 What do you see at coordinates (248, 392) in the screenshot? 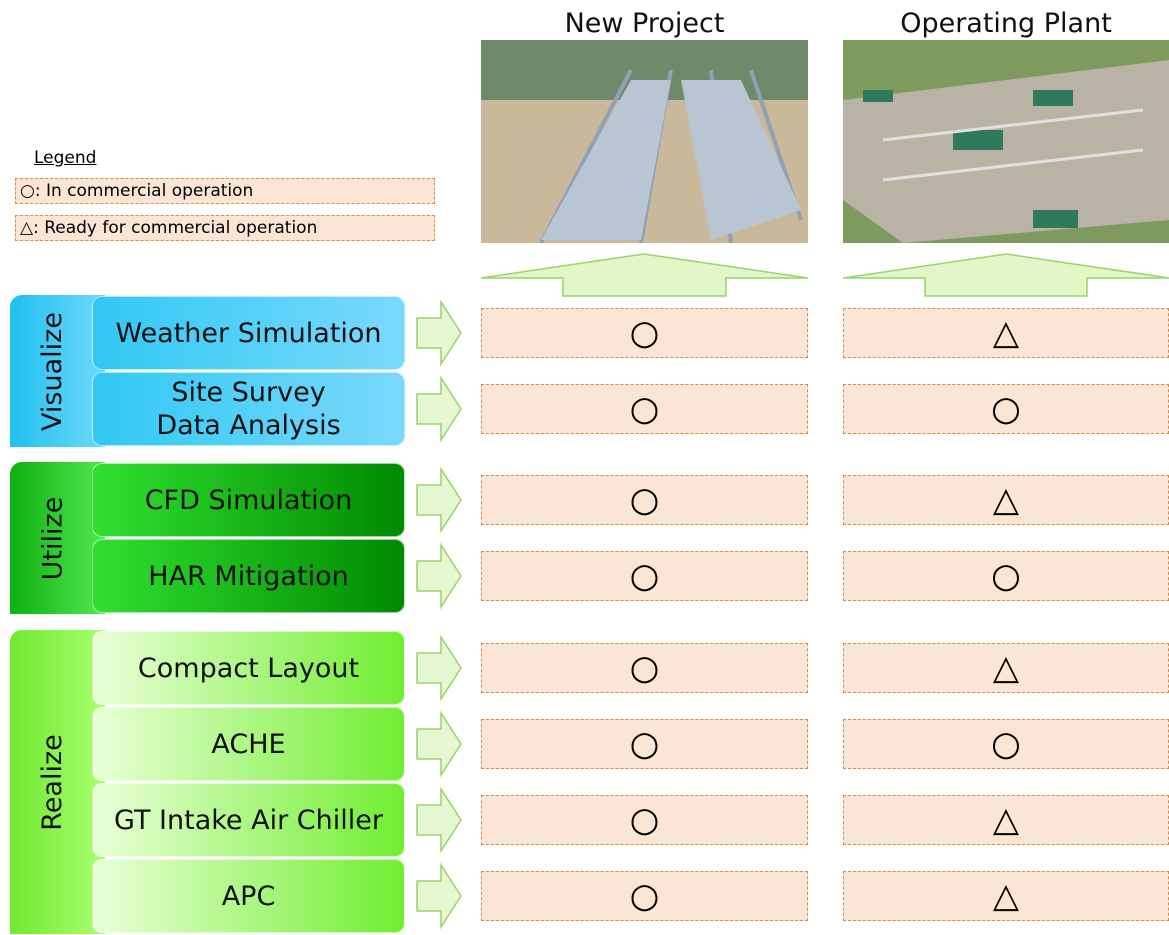
I see `item-text: Site Survey` at bounding box center [248, 392].